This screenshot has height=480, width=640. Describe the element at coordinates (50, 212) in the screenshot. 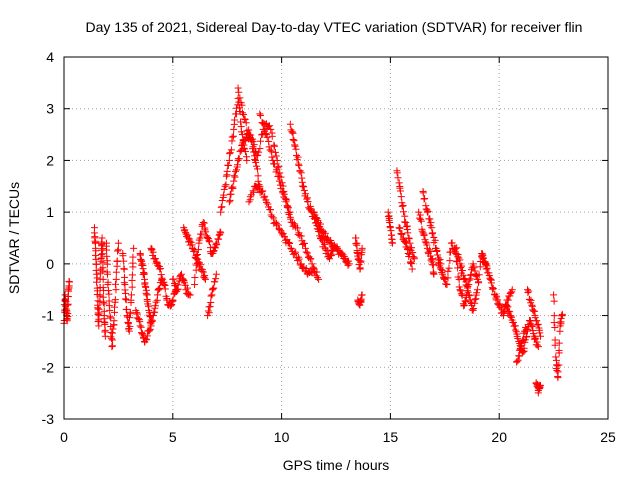

I see `y-tick-label: 1` at that location.